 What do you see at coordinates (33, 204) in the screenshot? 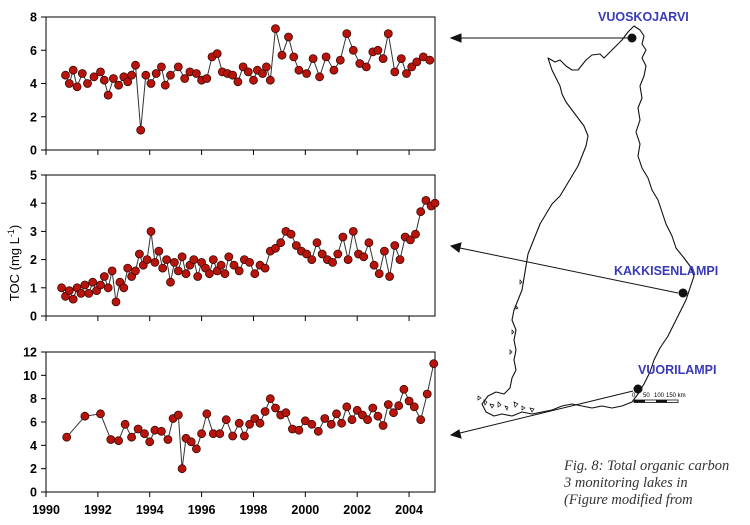
I see `y-tick-label: 4` at bounding box center [33, 204].